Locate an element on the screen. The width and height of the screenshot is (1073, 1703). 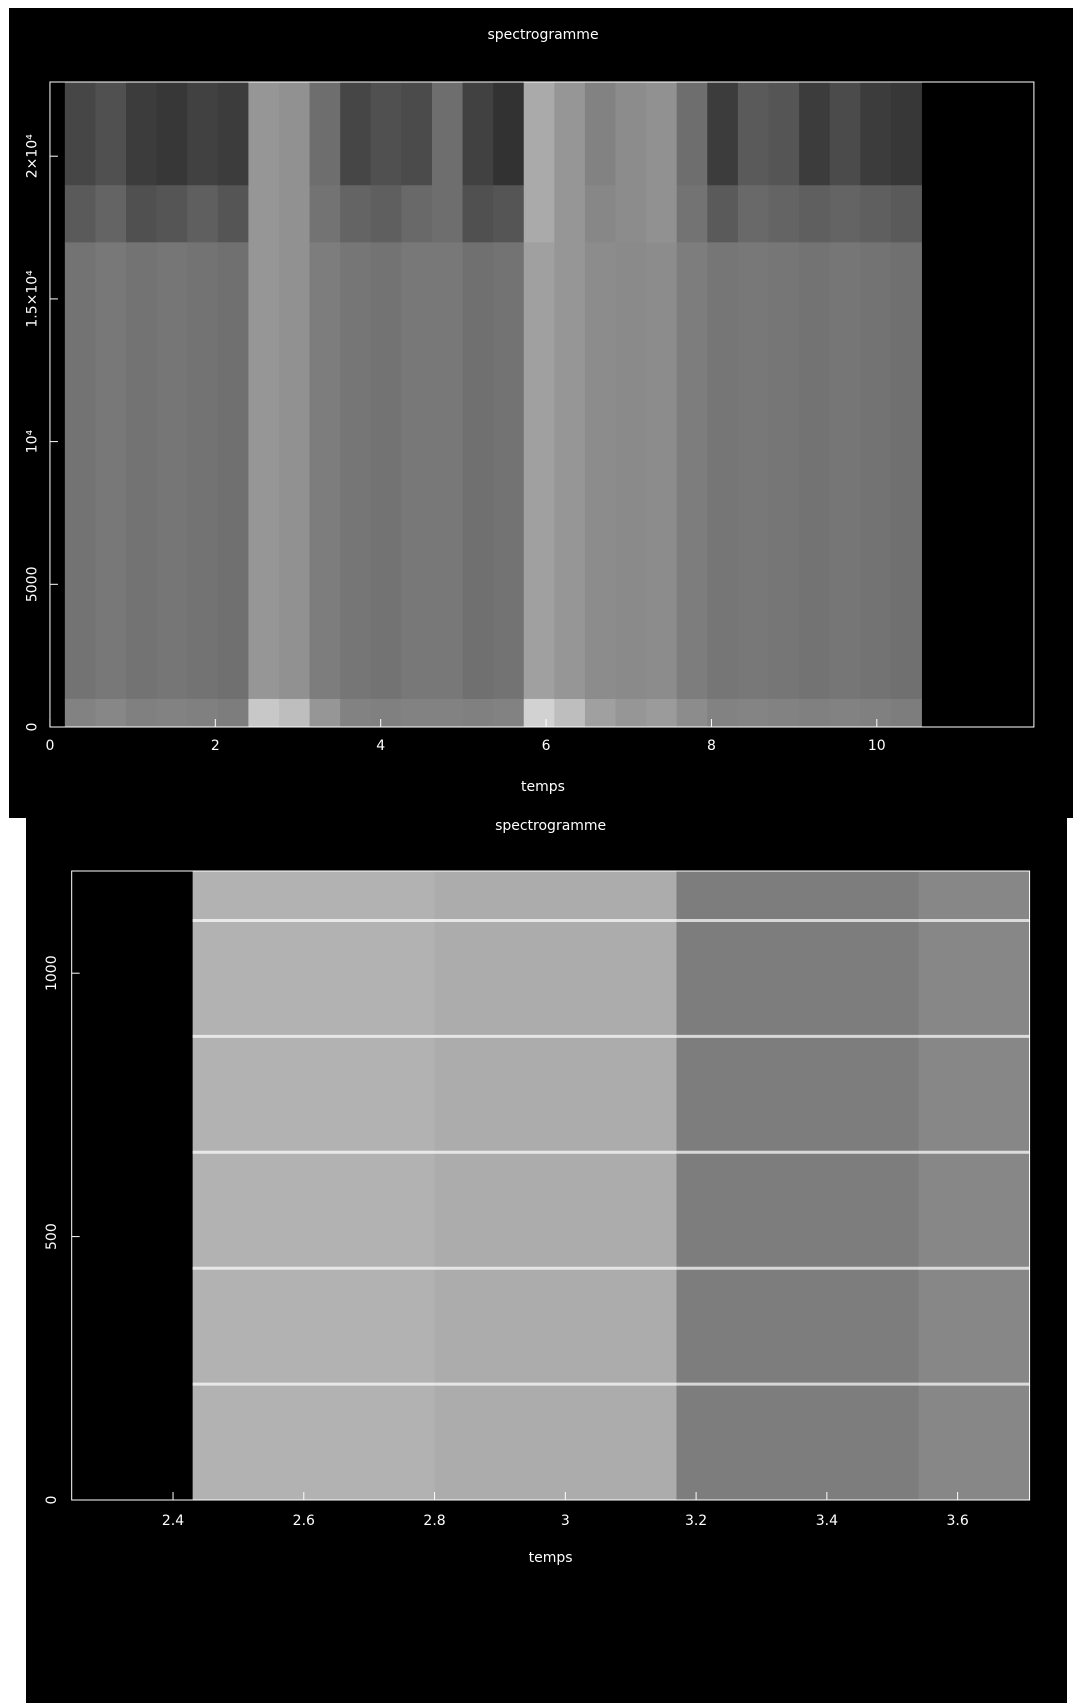
x-tick-label: 4 is located at coordinates (380, 746).